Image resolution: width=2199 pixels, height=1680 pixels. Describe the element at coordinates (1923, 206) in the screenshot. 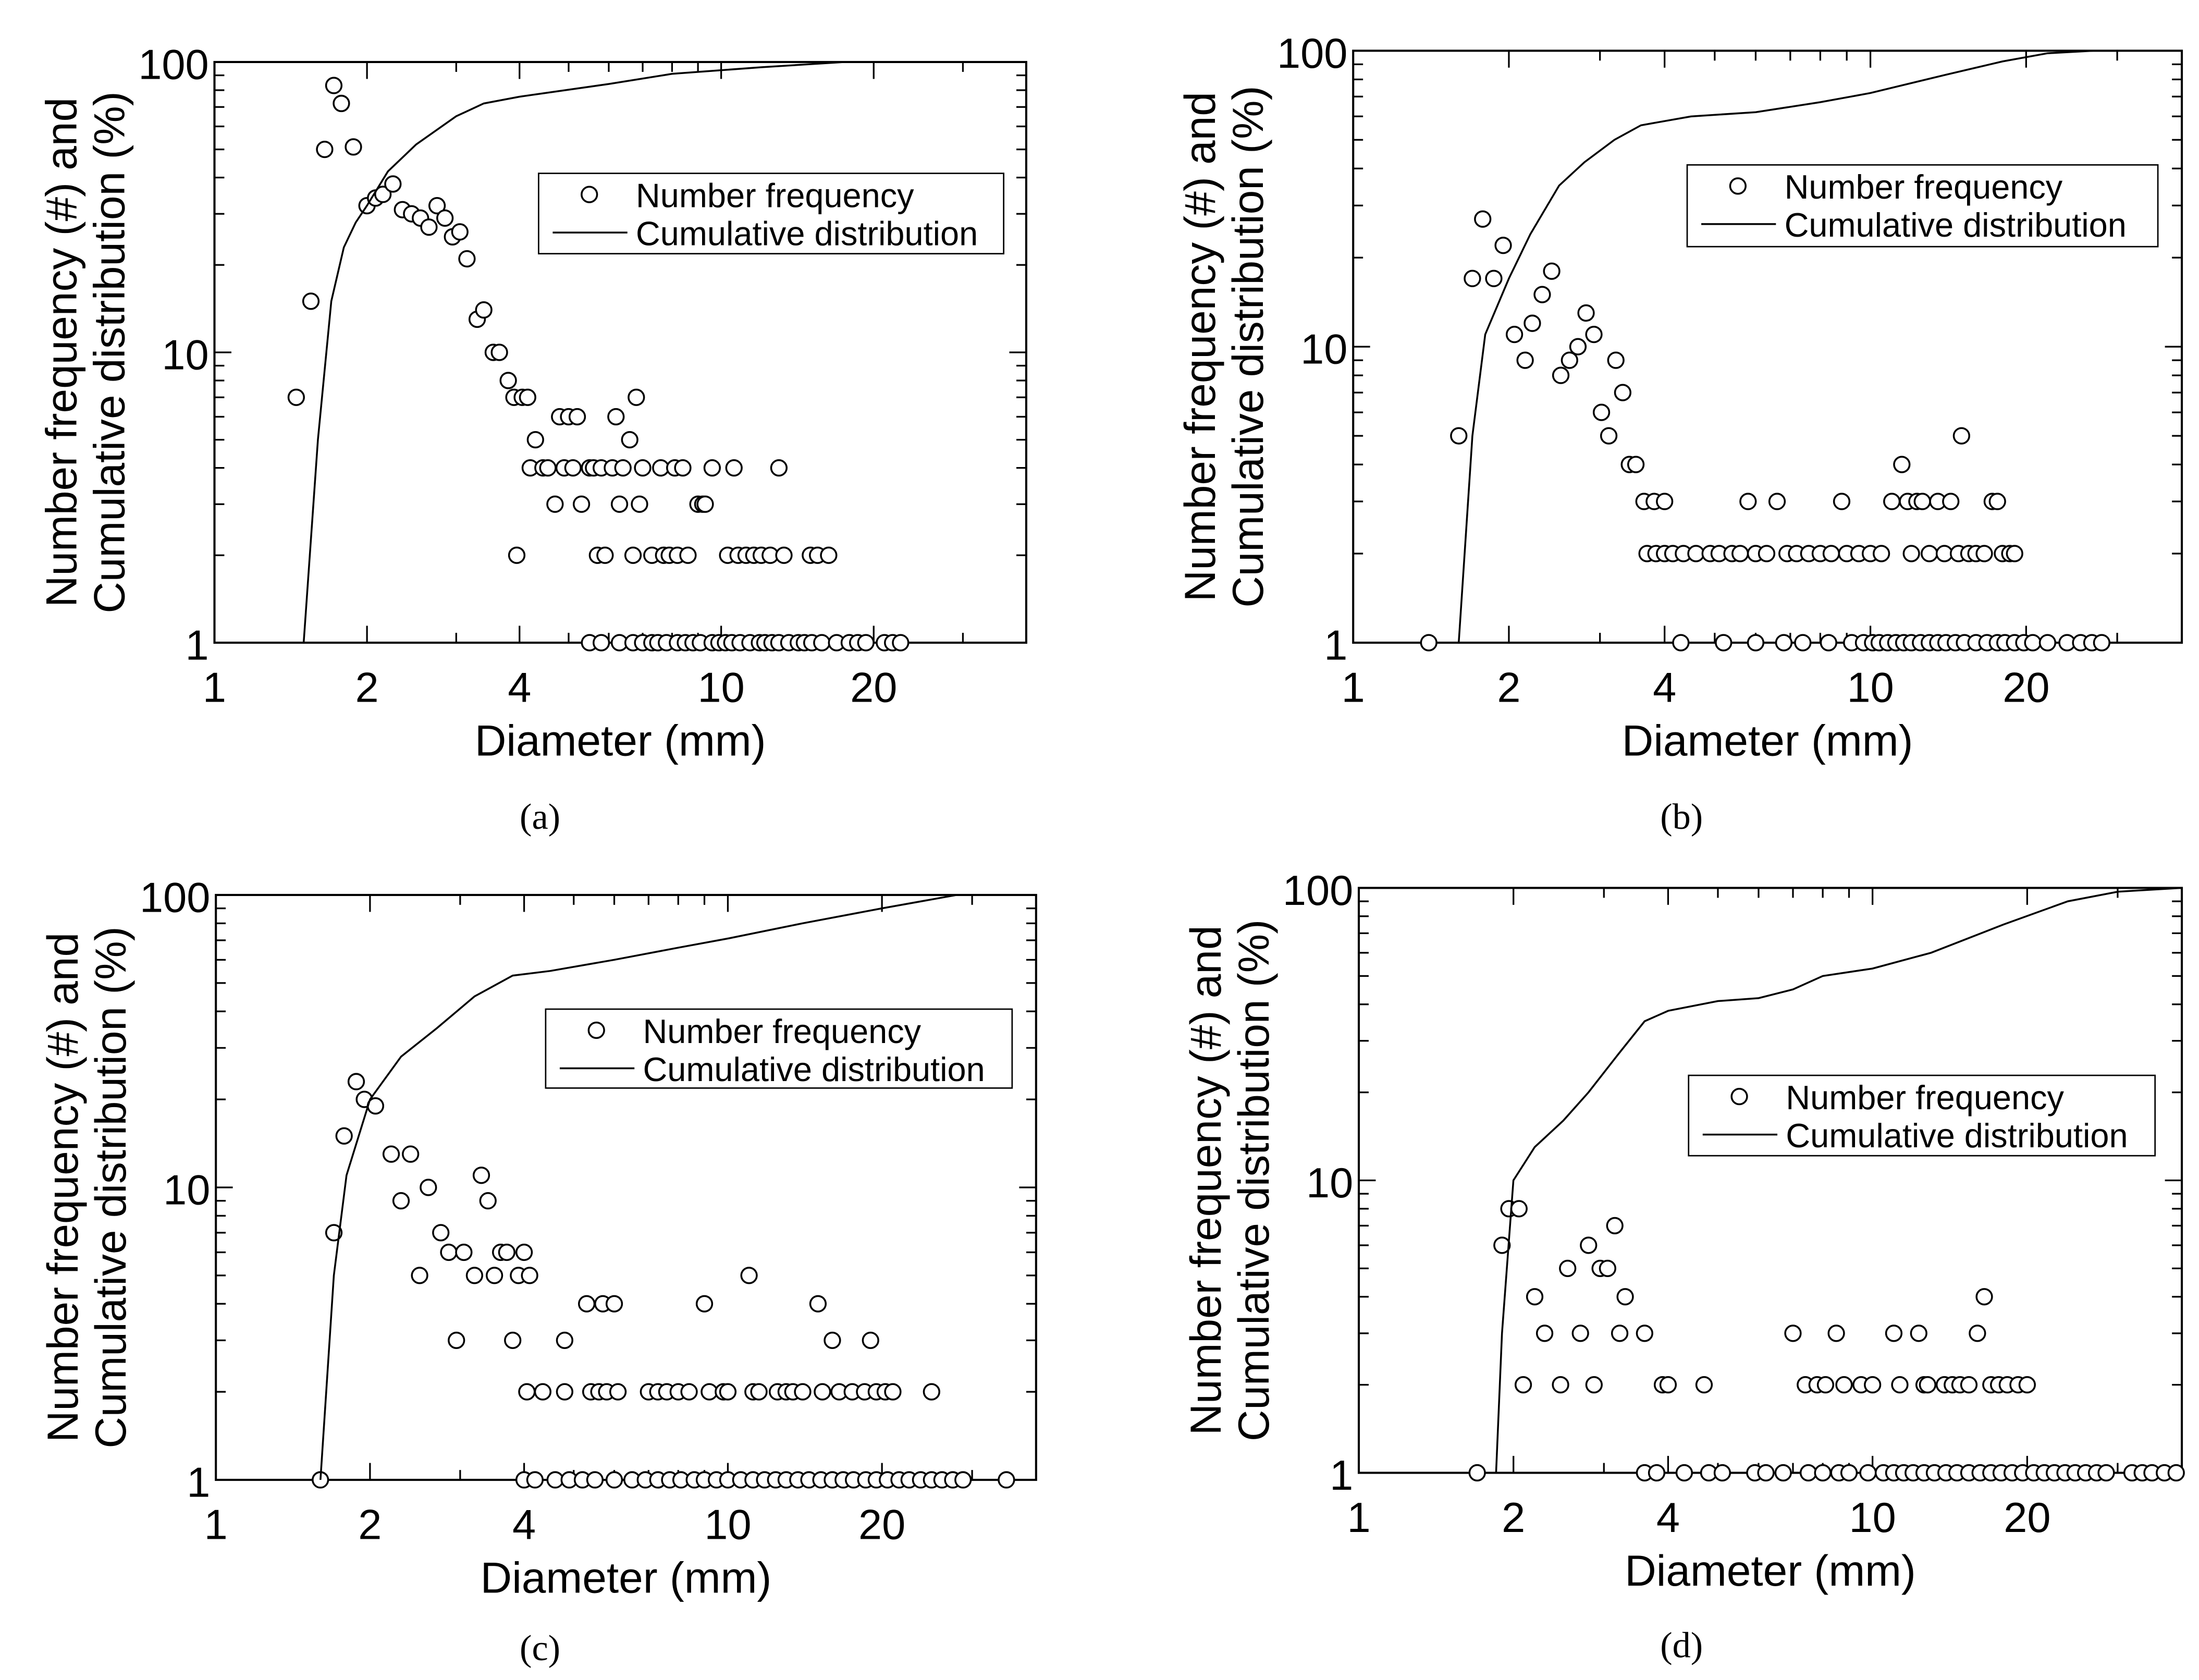

I see `legend-box` at that location.